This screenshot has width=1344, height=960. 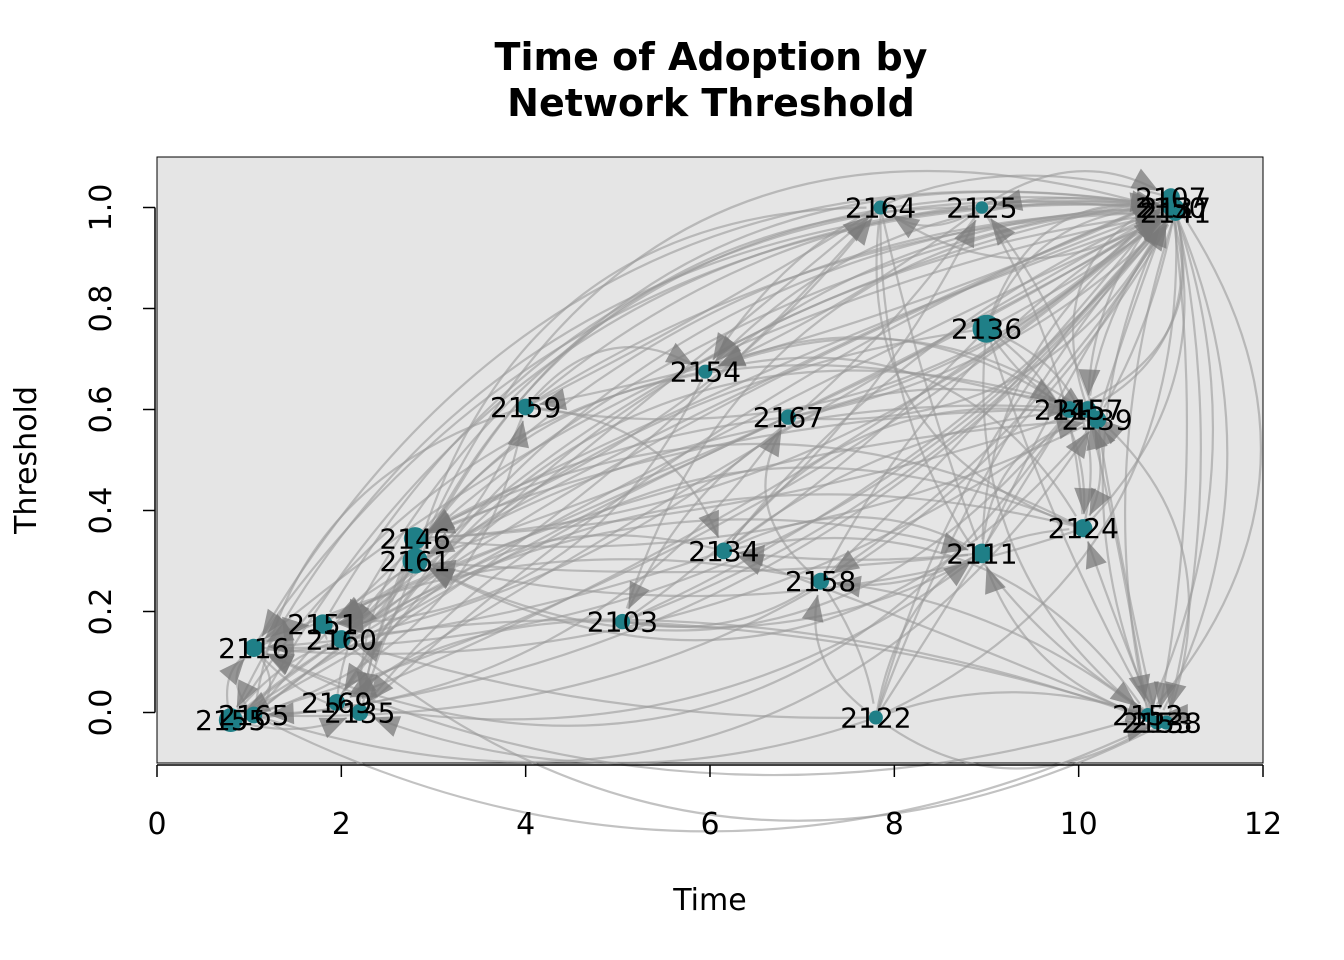 I want to click on node-label-2122: 2122, so click(x=875, y=718).